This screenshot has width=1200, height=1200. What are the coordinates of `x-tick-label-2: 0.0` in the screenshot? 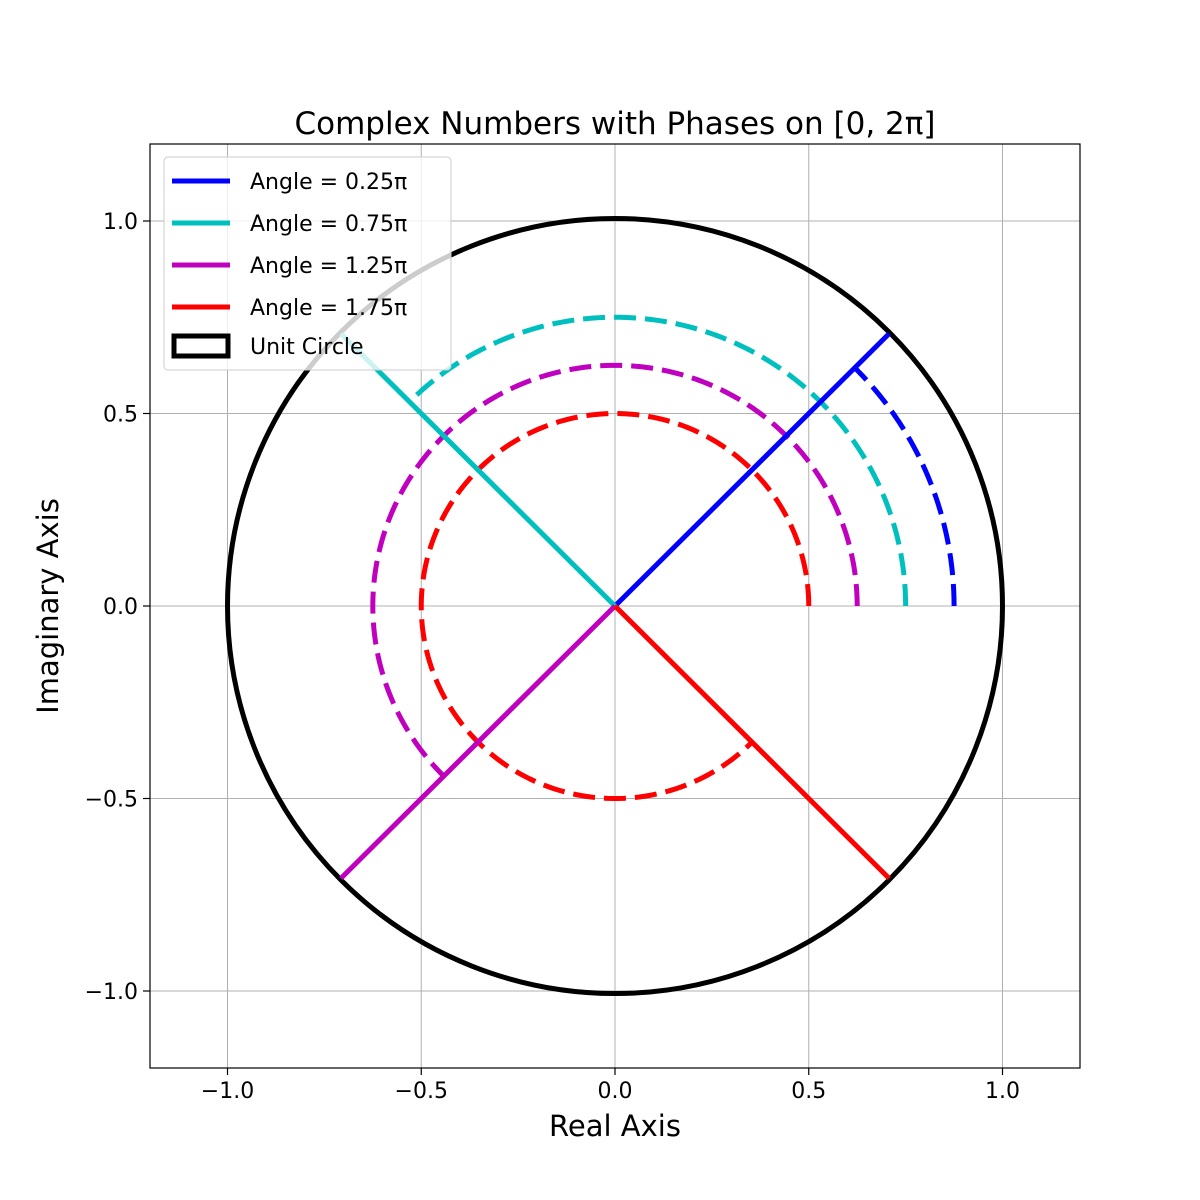 It's located at (615, 1091).